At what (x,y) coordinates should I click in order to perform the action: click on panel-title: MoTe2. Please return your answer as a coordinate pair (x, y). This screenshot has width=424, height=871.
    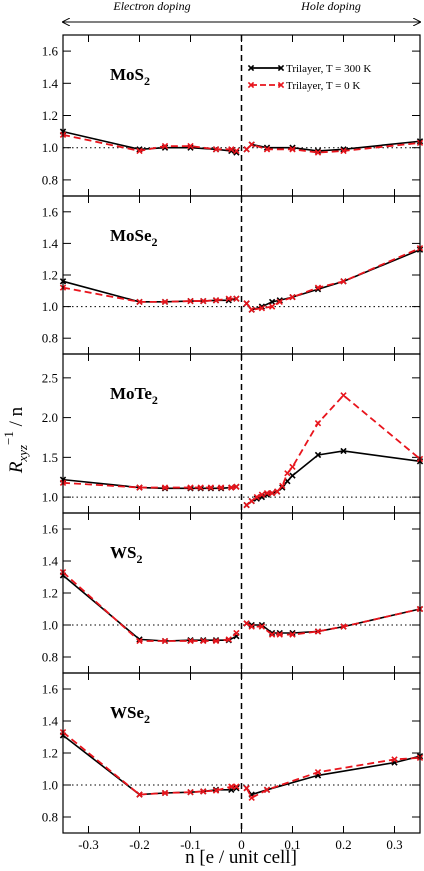
    Looking at the image, I should click on (134, 395).